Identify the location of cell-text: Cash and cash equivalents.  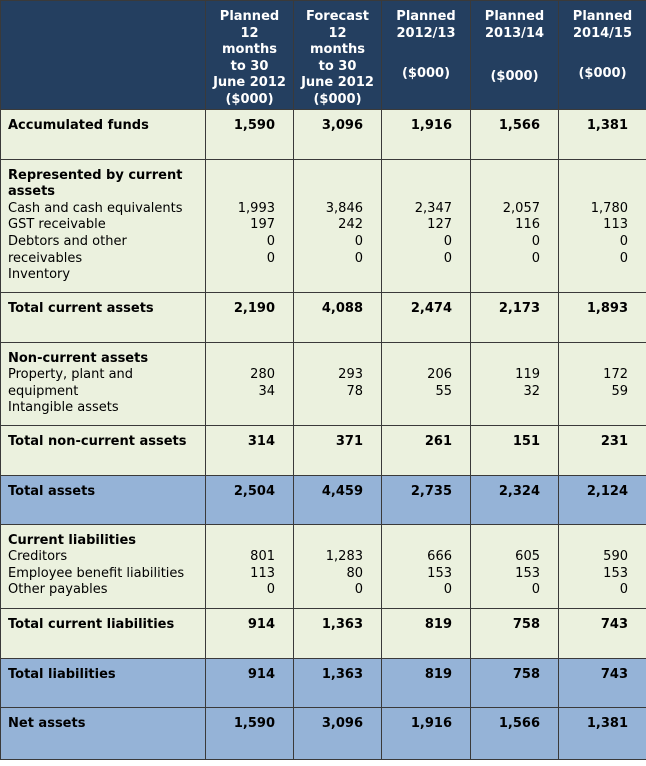
(95, 208).